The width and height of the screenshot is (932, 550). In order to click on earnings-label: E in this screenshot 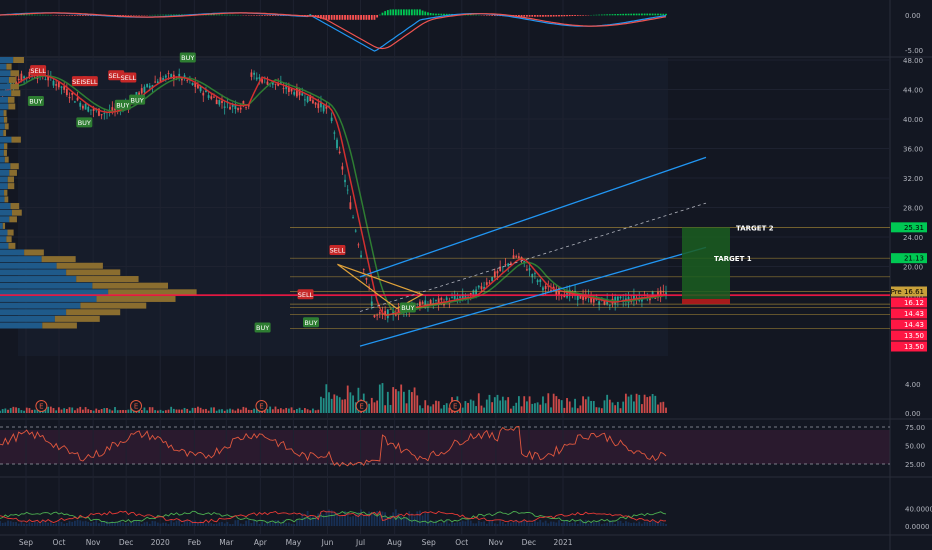, I will do `click(361, 407)`.